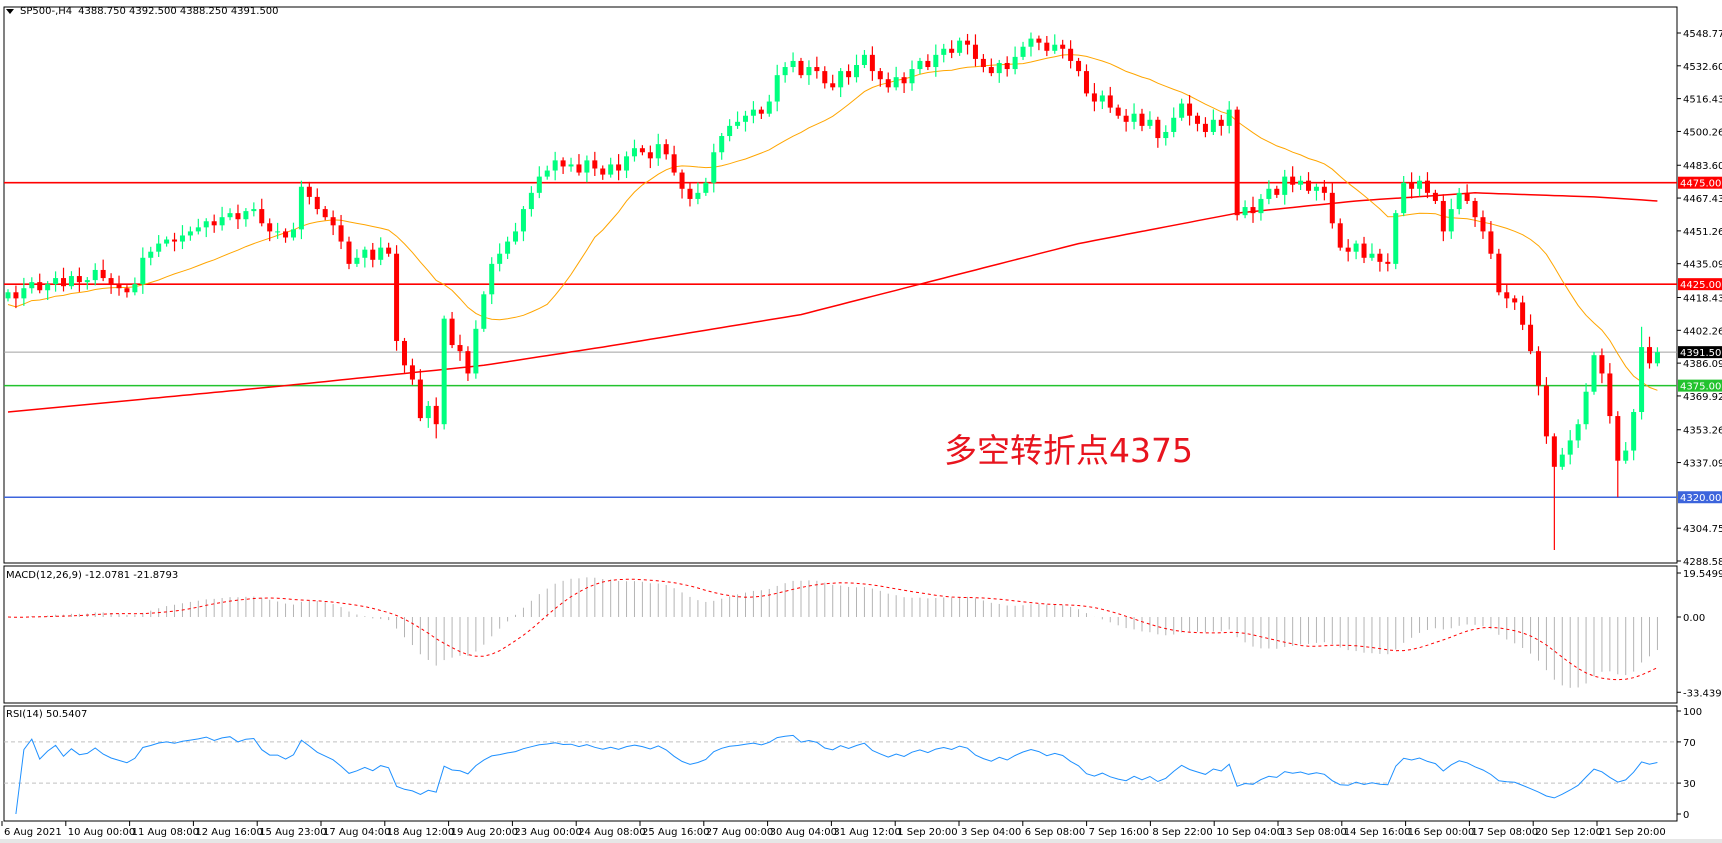 The image size is (1722, 843). I want to click on price-tick-label: 4402.260, so click(1702, 331).